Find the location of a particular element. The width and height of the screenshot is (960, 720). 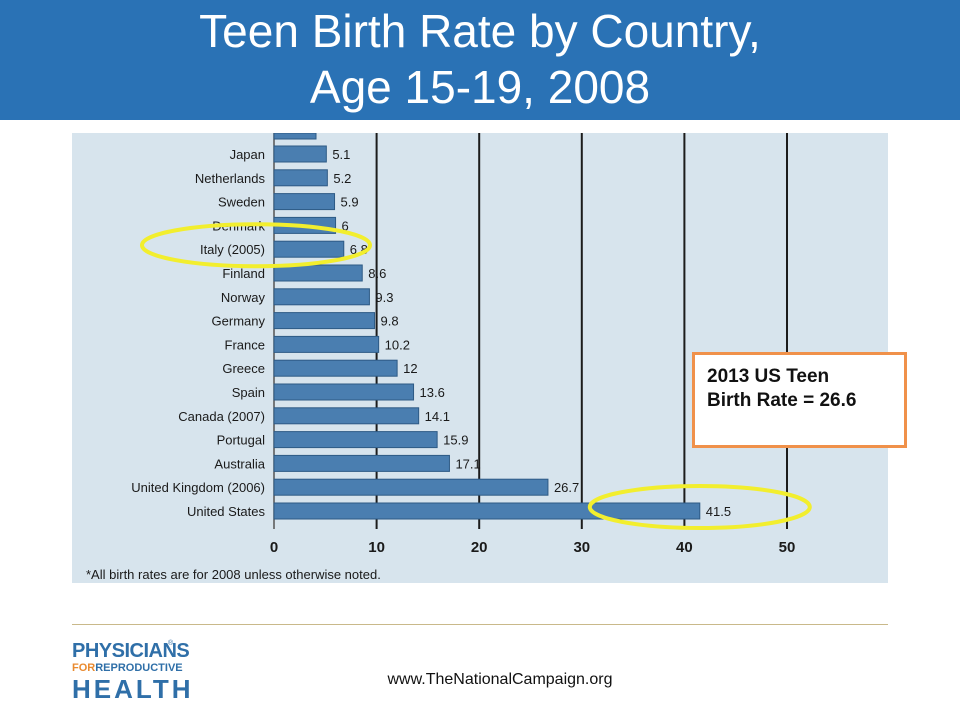

value-label-sweden: 5.9 is located at coordinates (350, 202).